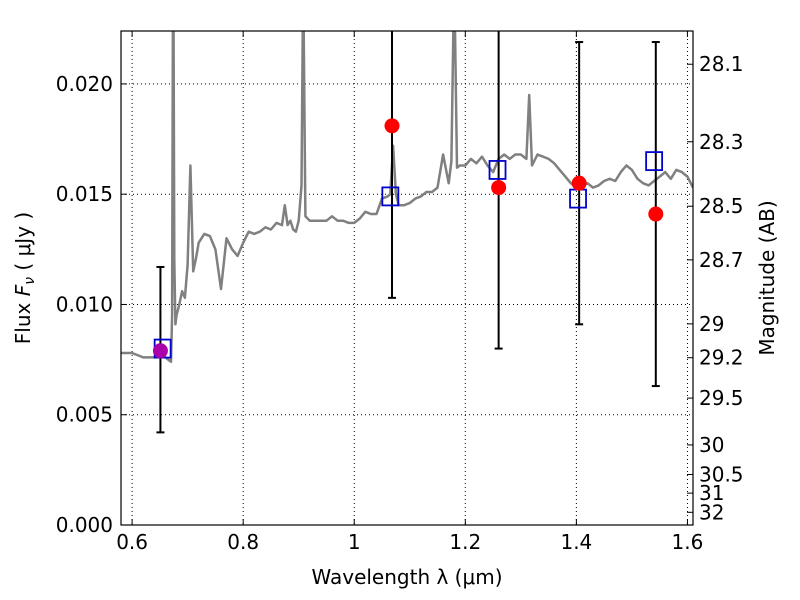 The image size is (800, 600). Describe the element at coordinates (767, 277) in the screenshot. I see `y2-axis-label: Magnitude (AB)` at that location.